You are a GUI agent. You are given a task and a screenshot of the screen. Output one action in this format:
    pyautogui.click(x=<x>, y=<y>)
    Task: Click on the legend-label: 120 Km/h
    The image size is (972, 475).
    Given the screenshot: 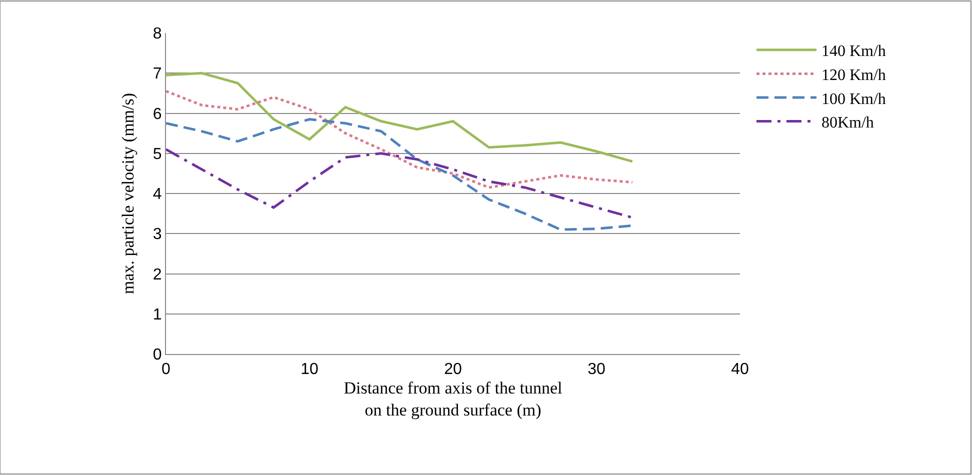 What is the action you would take?
    pyautogui.click(x=853, y=75)
    